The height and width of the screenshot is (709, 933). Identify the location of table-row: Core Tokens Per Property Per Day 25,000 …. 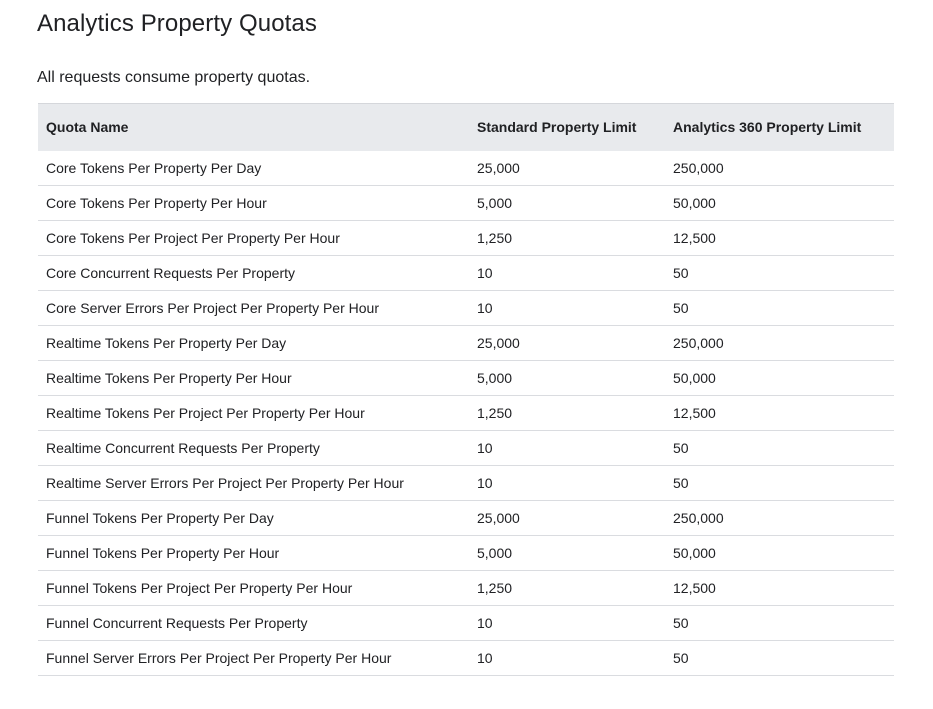
(466, 168).